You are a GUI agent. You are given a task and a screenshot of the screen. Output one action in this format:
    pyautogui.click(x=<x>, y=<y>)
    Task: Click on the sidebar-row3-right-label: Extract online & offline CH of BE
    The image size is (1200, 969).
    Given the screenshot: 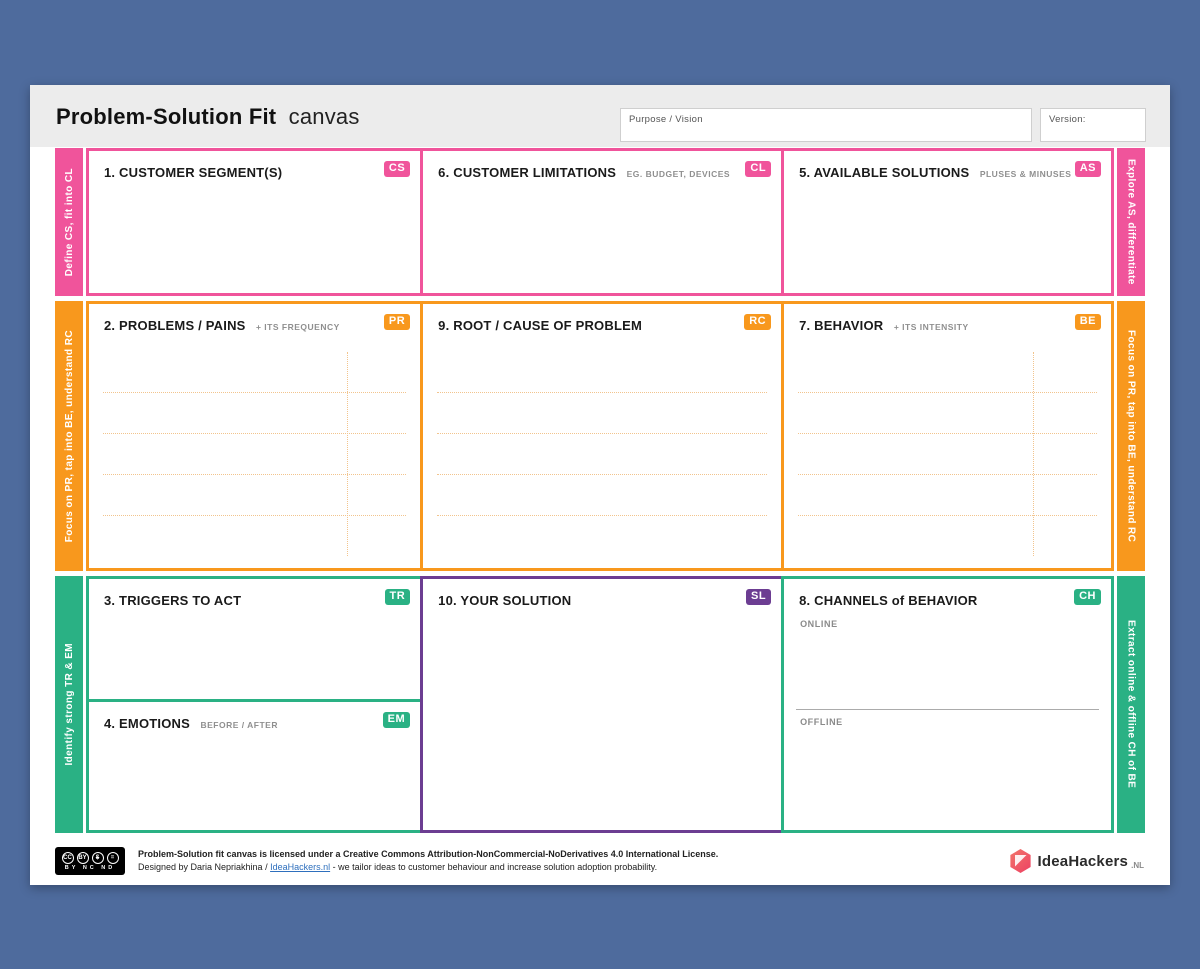 What is the action you would take?
    pyautogui.click(x=1131, y=704)
    